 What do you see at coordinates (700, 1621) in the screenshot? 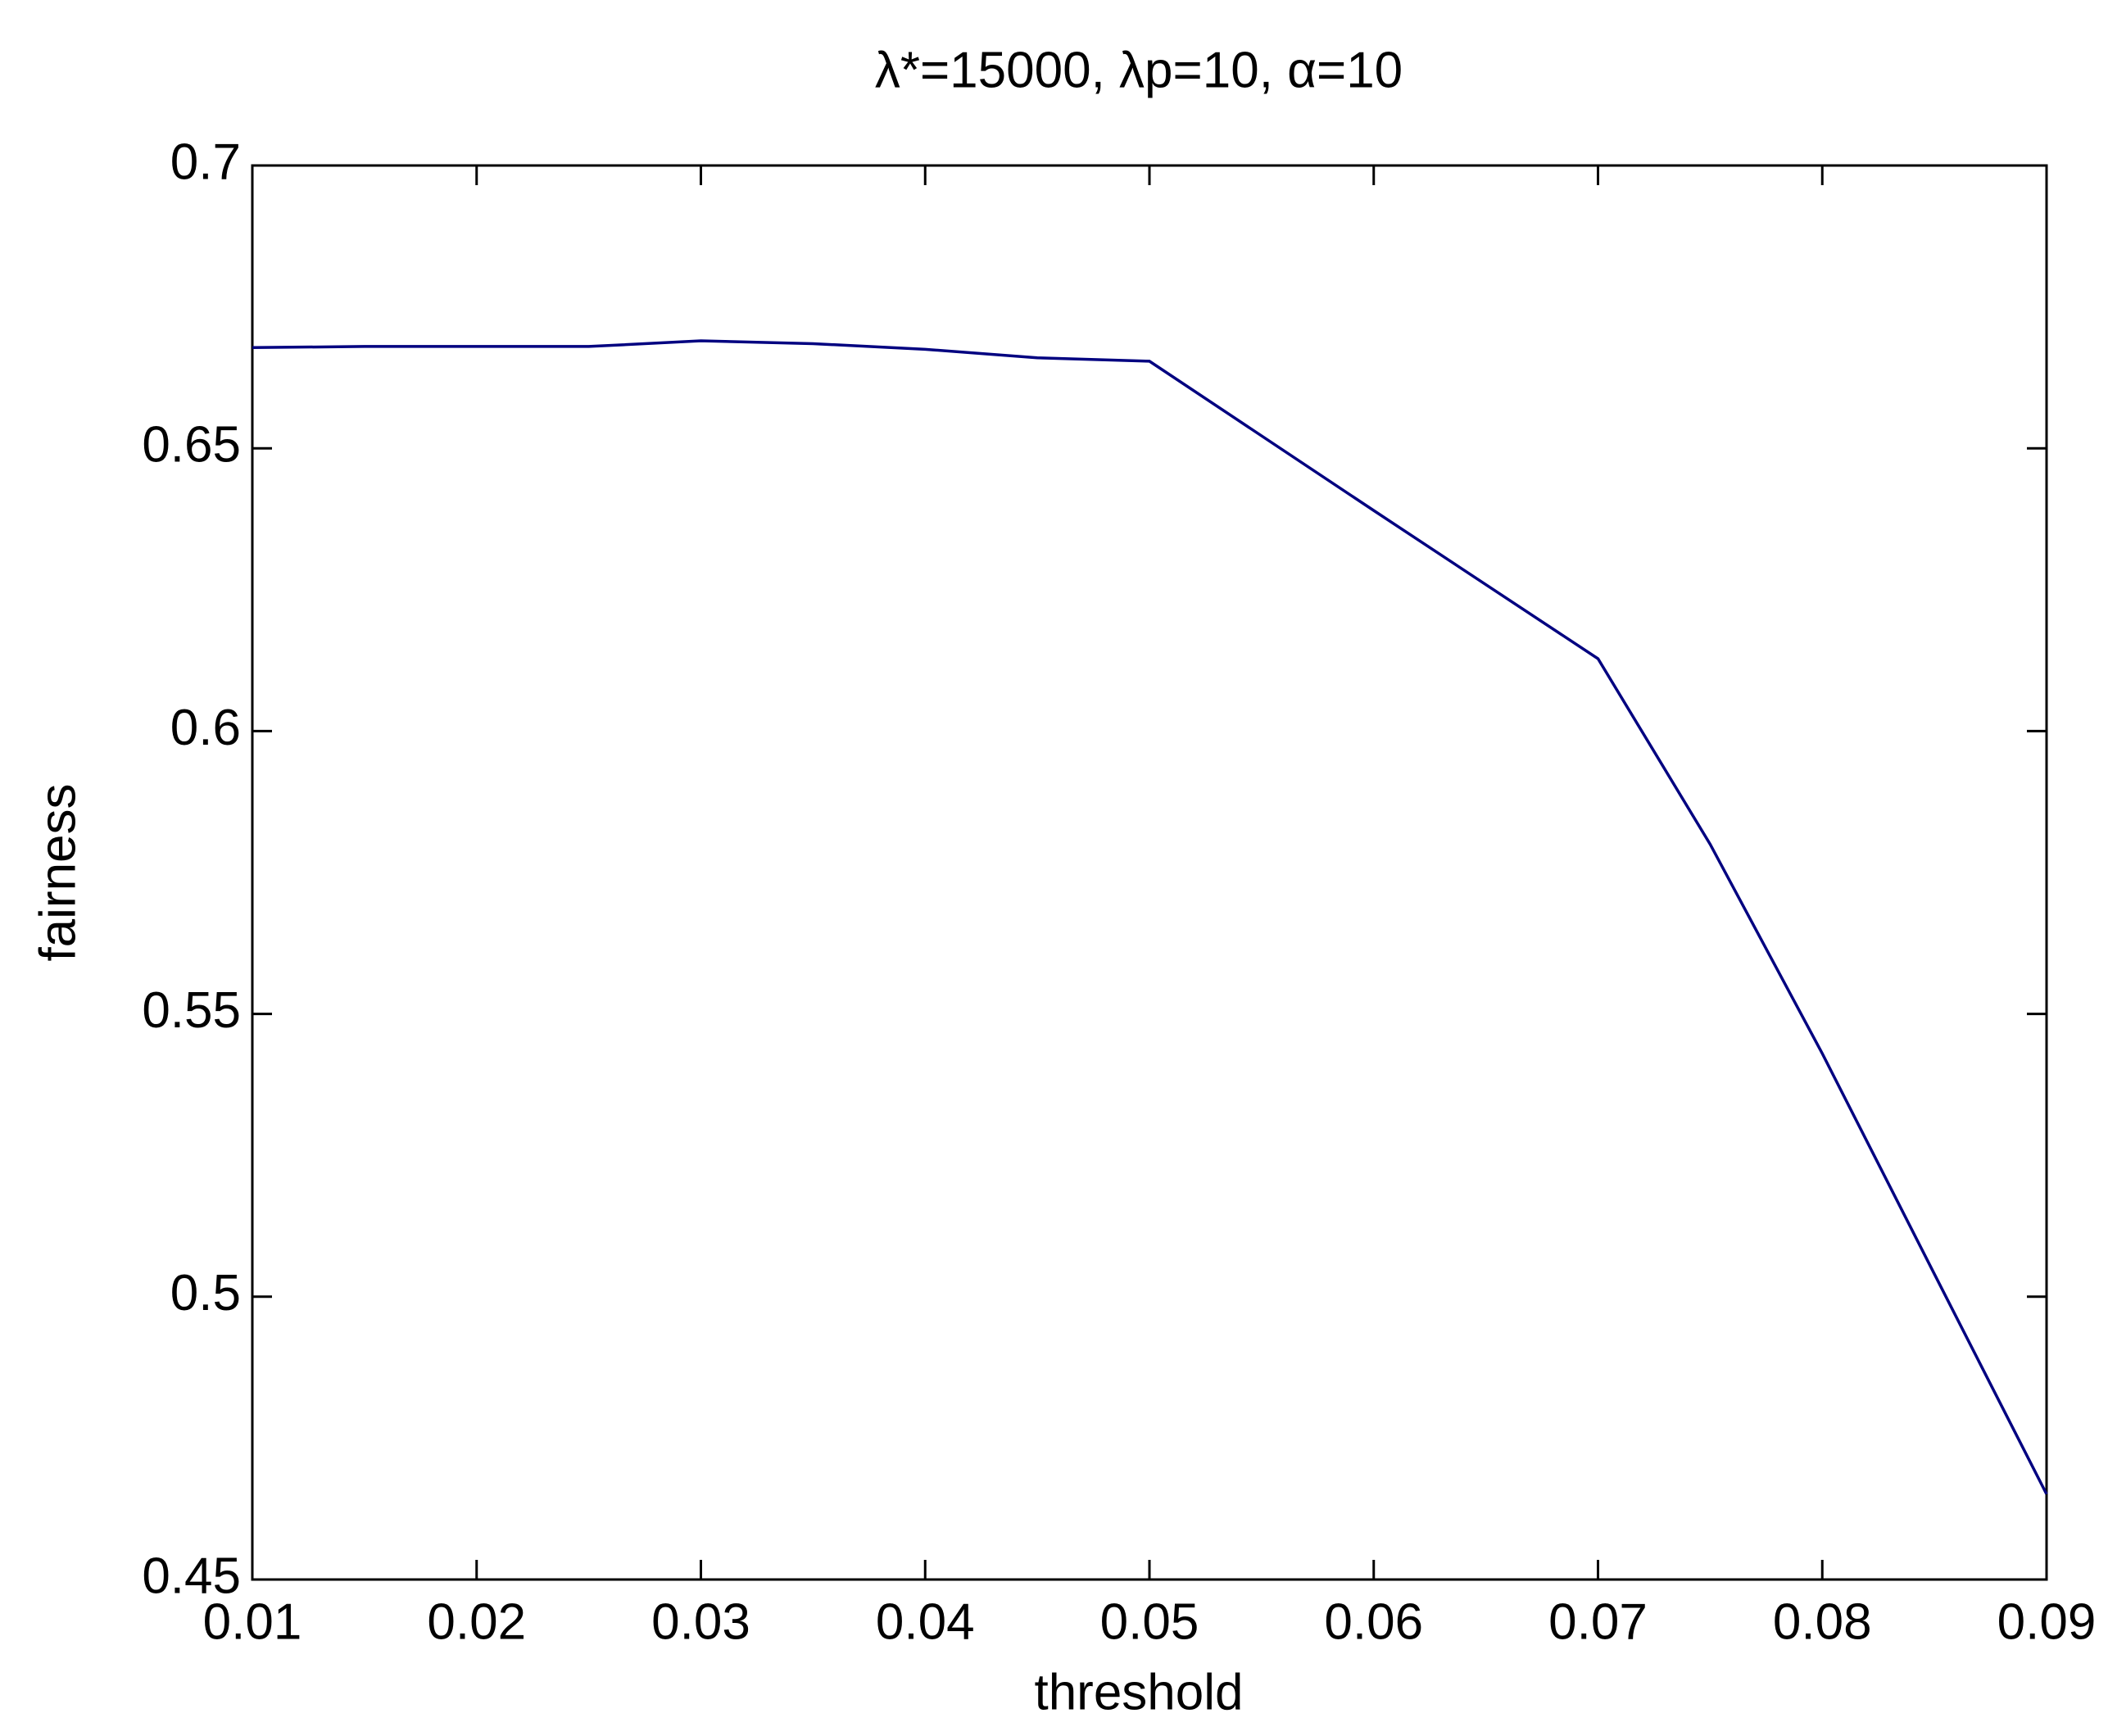
I see `x-tick-label: 0.03` at bounding box center [700, 1621].